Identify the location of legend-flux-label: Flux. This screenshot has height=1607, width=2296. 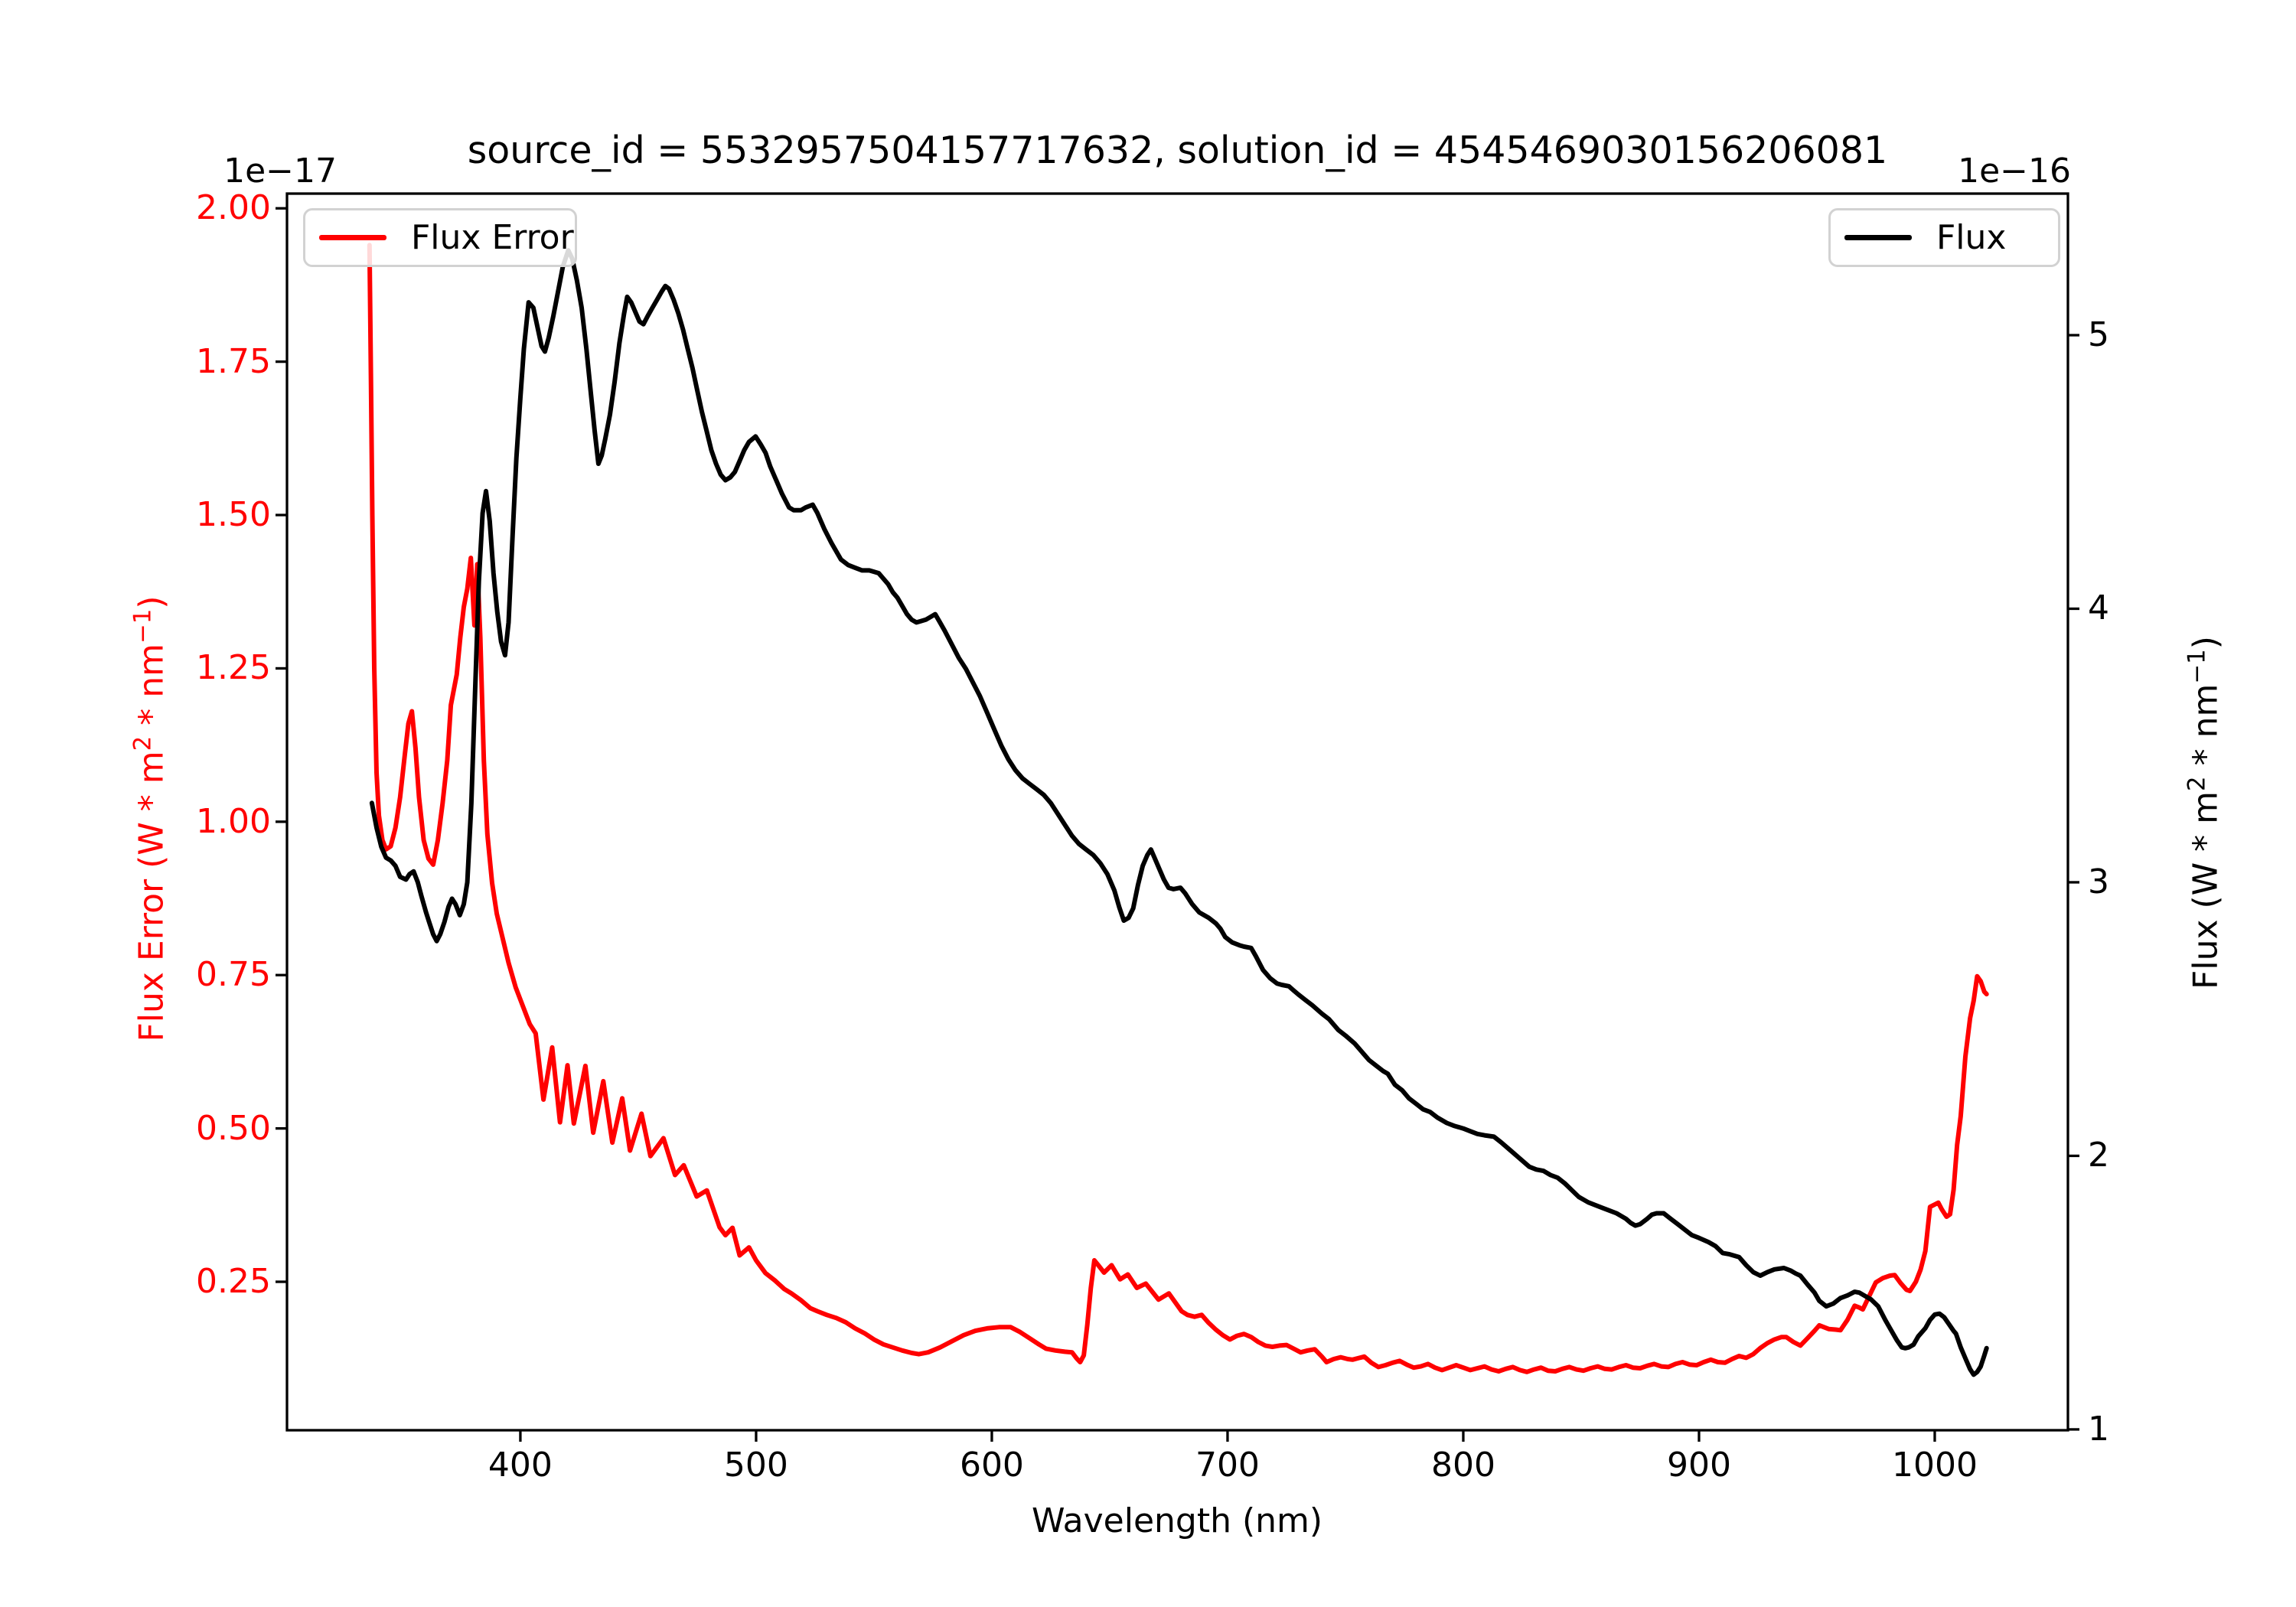
(1971, 237).